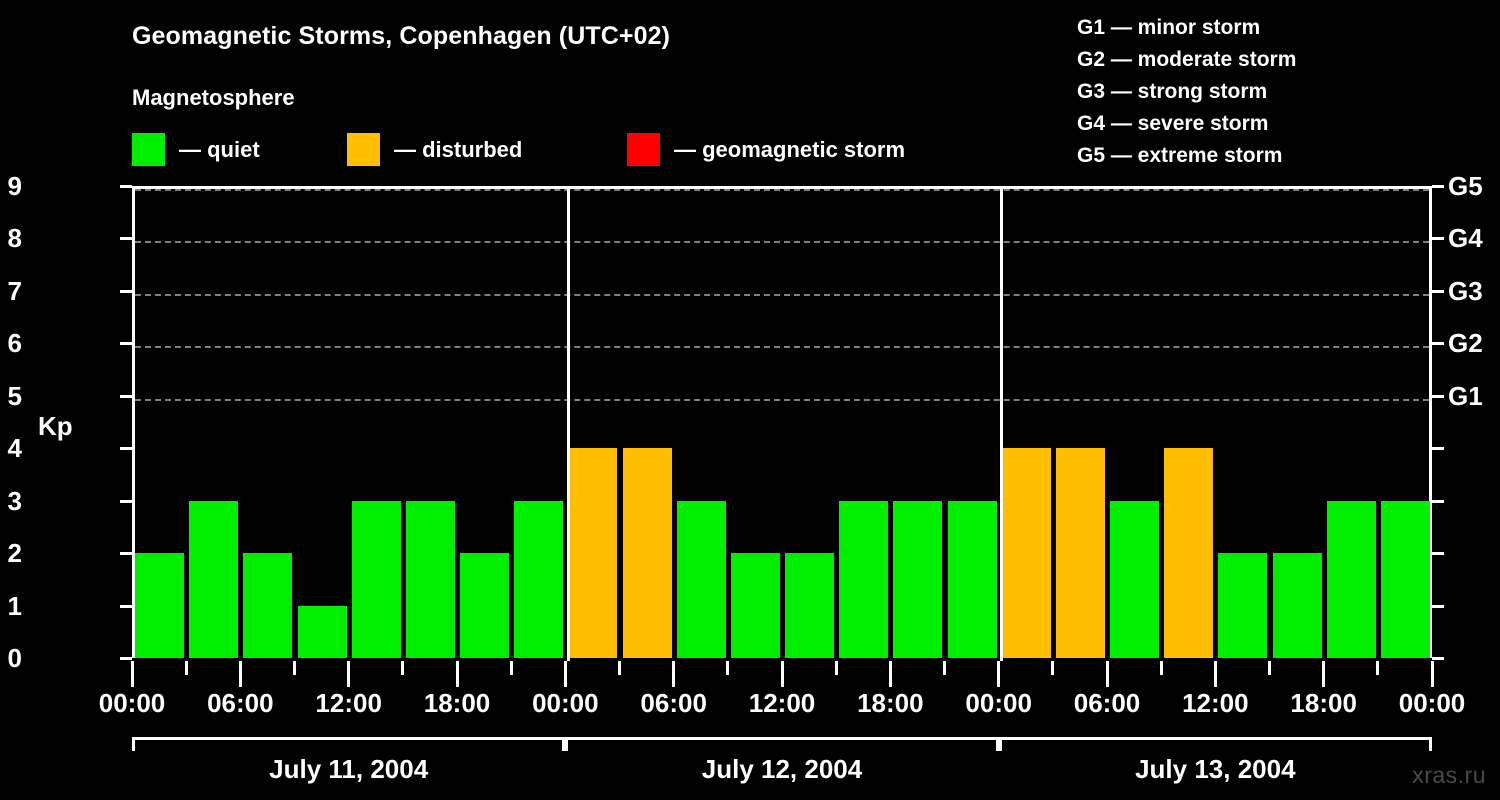 The width and height of the screenshot is (1500, 800). Describe the element at coordinates (14, 658) in the screenshot. I see `y-tick-label-0: 0` at that location.